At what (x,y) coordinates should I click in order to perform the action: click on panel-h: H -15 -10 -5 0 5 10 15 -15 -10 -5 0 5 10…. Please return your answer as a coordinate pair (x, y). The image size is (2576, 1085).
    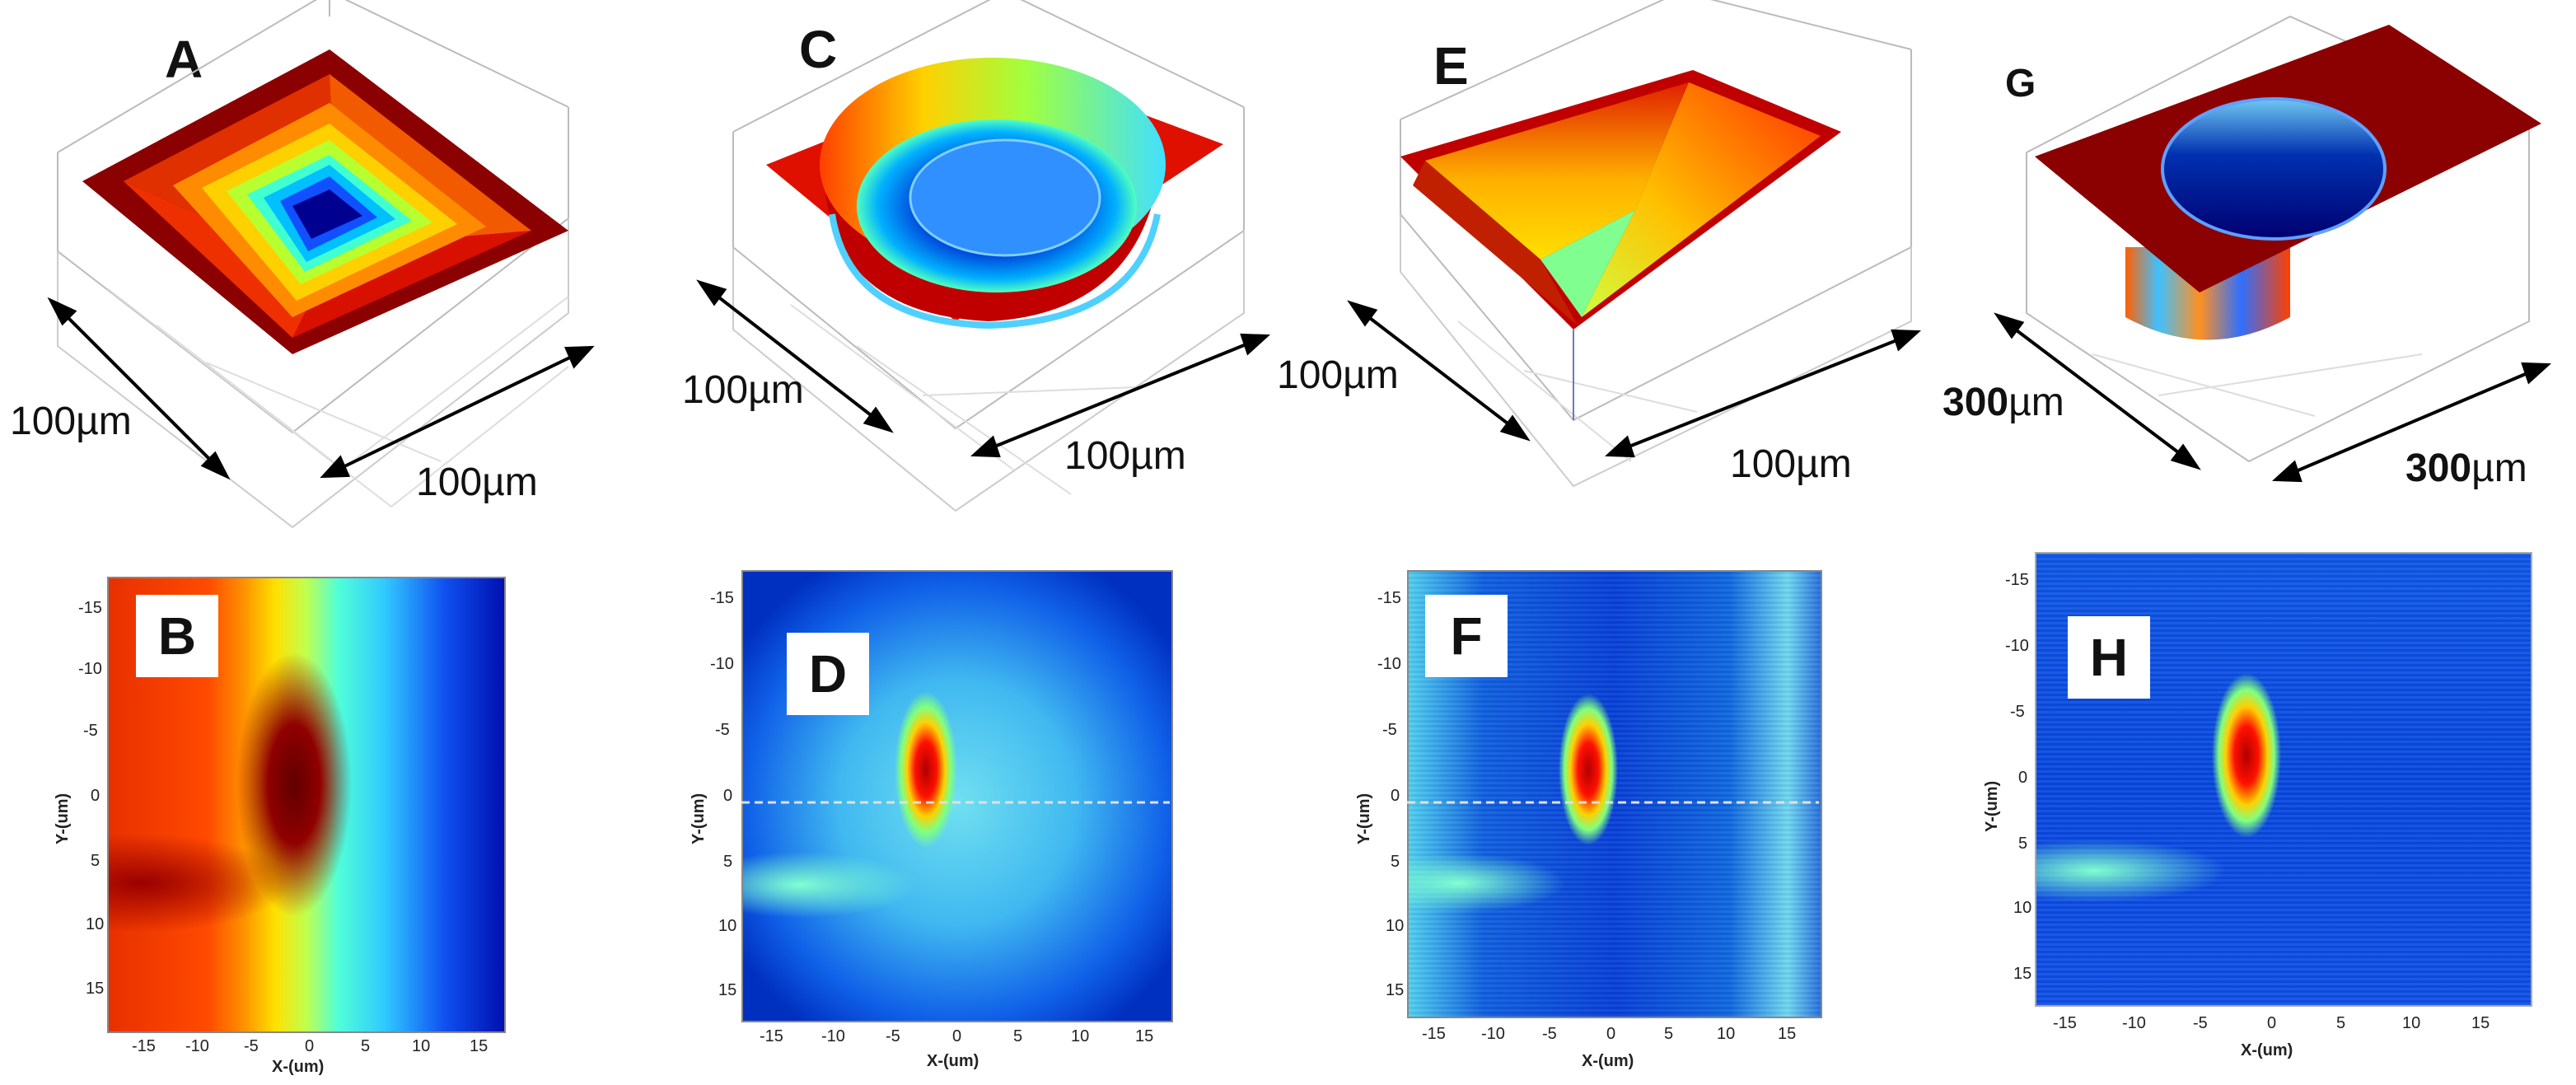
    Looking at the image, I should click on (2265, 814).